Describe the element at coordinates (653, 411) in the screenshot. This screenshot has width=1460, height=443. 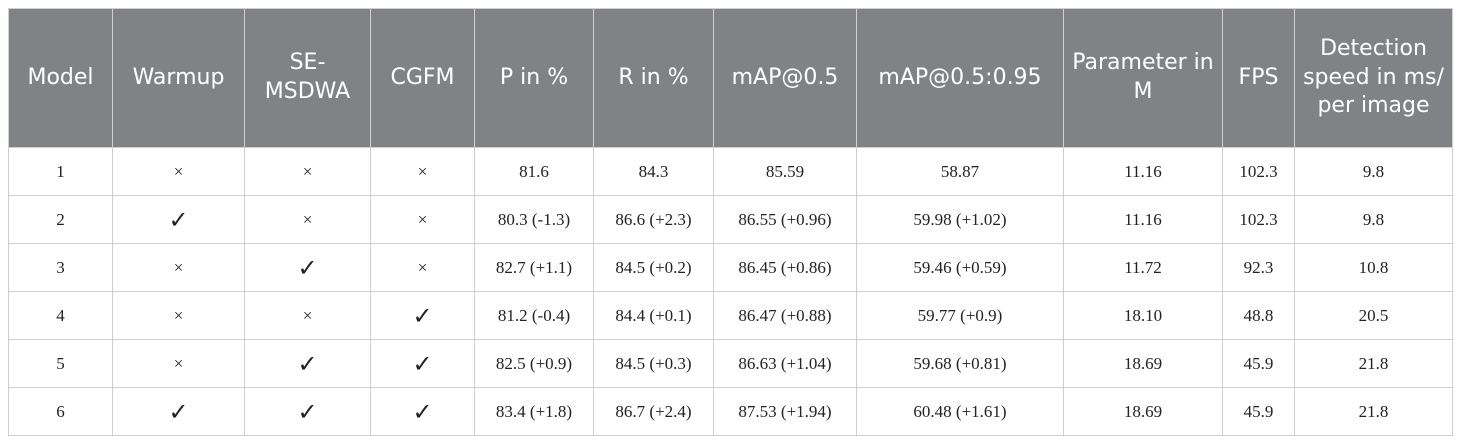
I see `table-cell: 86.7 (+2.4)` at that location.